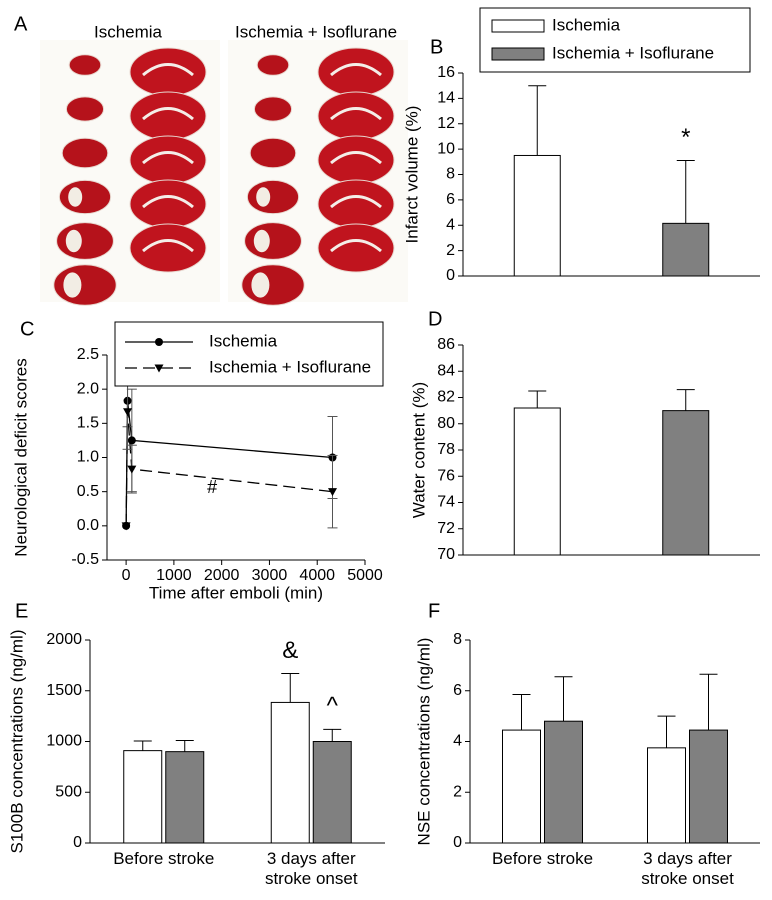  Describe the element at coordinates (446, 423) in the screenshot. I see `y-tick-label: 80` at that location.